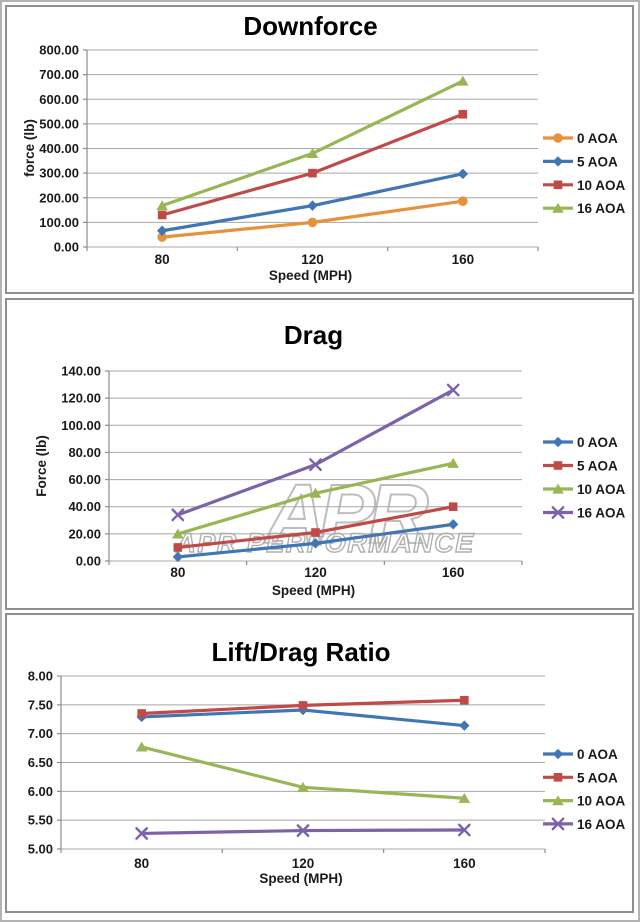 The width and height of the screenshot is (640, 922). Describe the element at coordinates (84, 506) in the screenshot. I see `y-tick-label: 40.00` at that location.